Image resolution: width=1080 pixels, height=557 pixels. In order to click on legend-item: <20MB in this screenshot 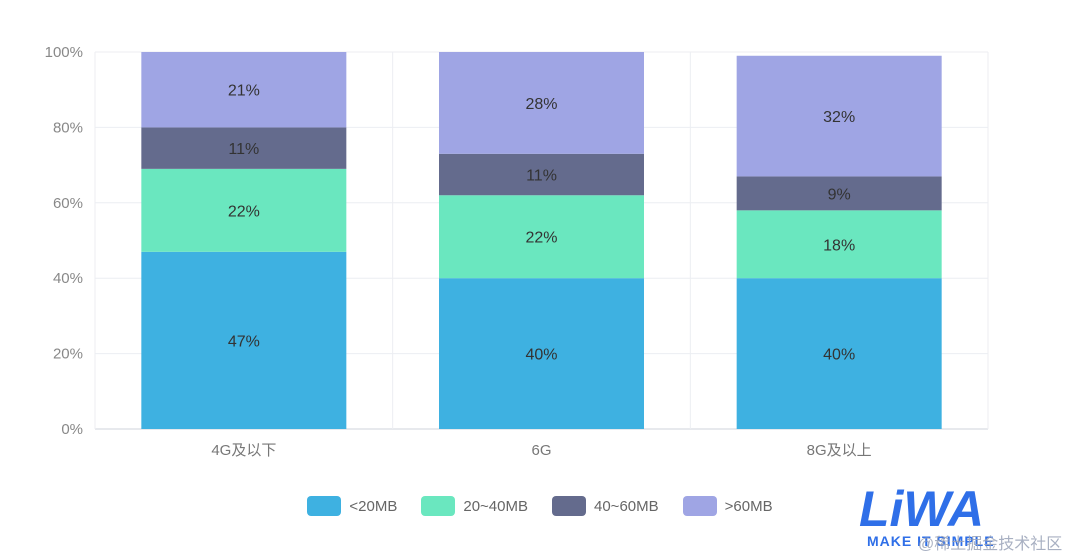, I will do `click(352, 506)`.